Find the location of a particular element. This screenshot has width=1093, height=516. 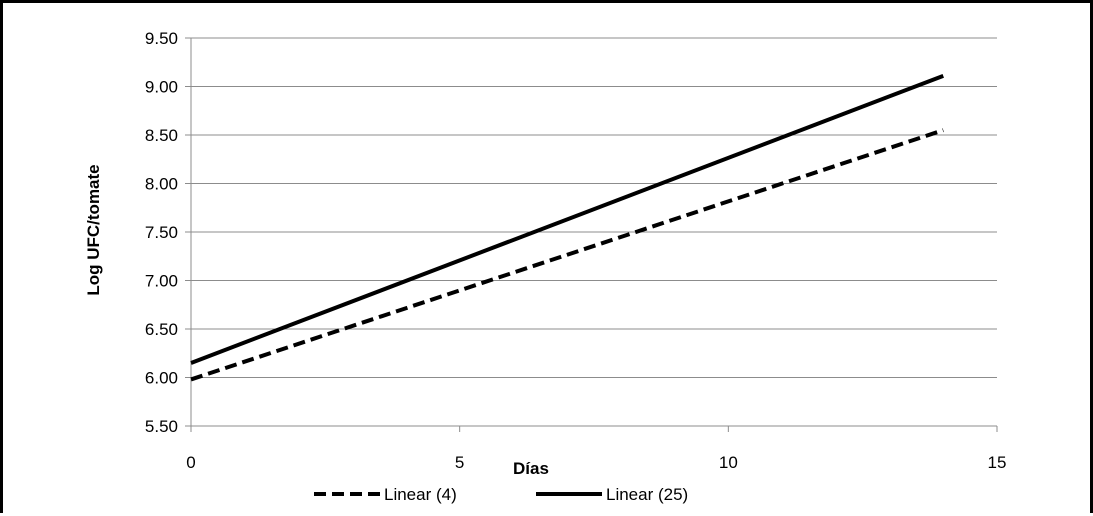

y-axis-label: Log UFC/tomate is located at coordinates (93, 229).